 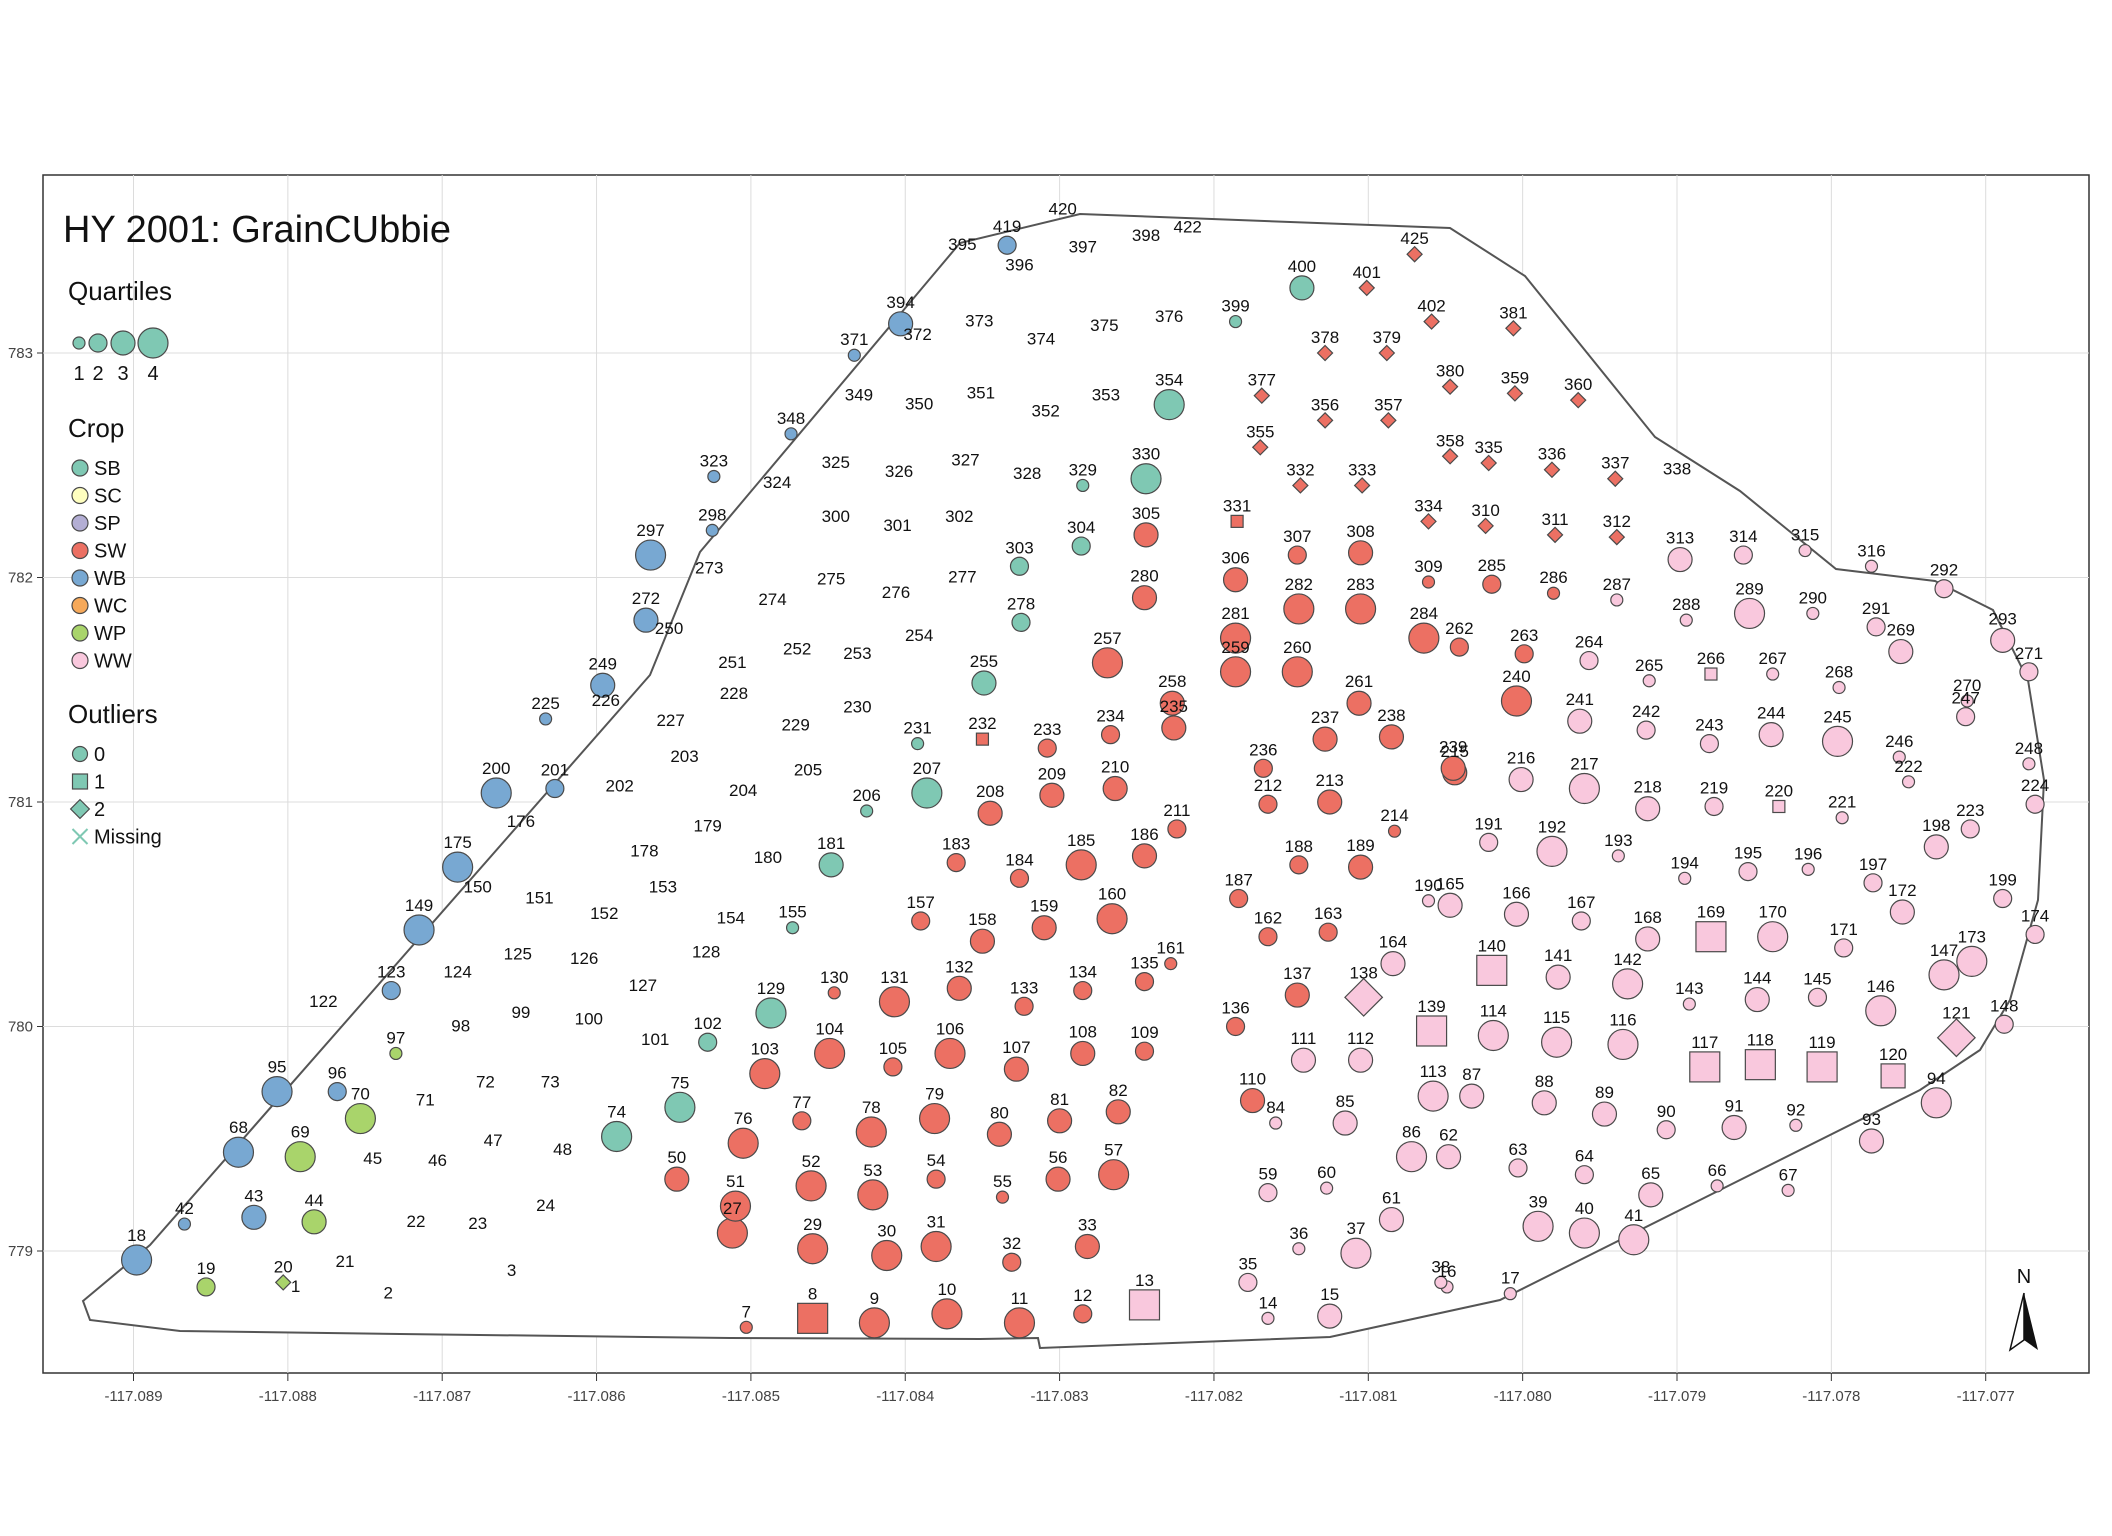 I want to click on outliers-legend: 0 1 2 Missing, so click(x=115, y=796).